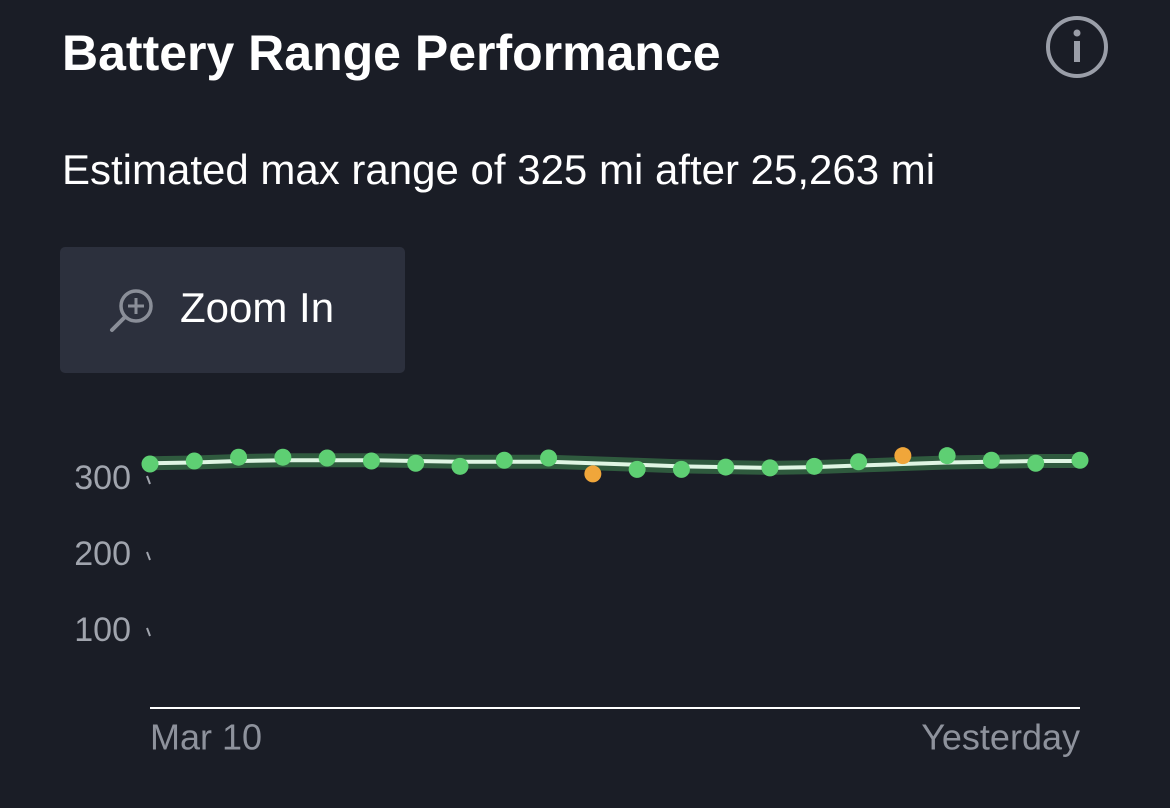 Image resolution: width=1170 pixels, height=808 pixels. I want to click on info-dot, so click(1077, 33).